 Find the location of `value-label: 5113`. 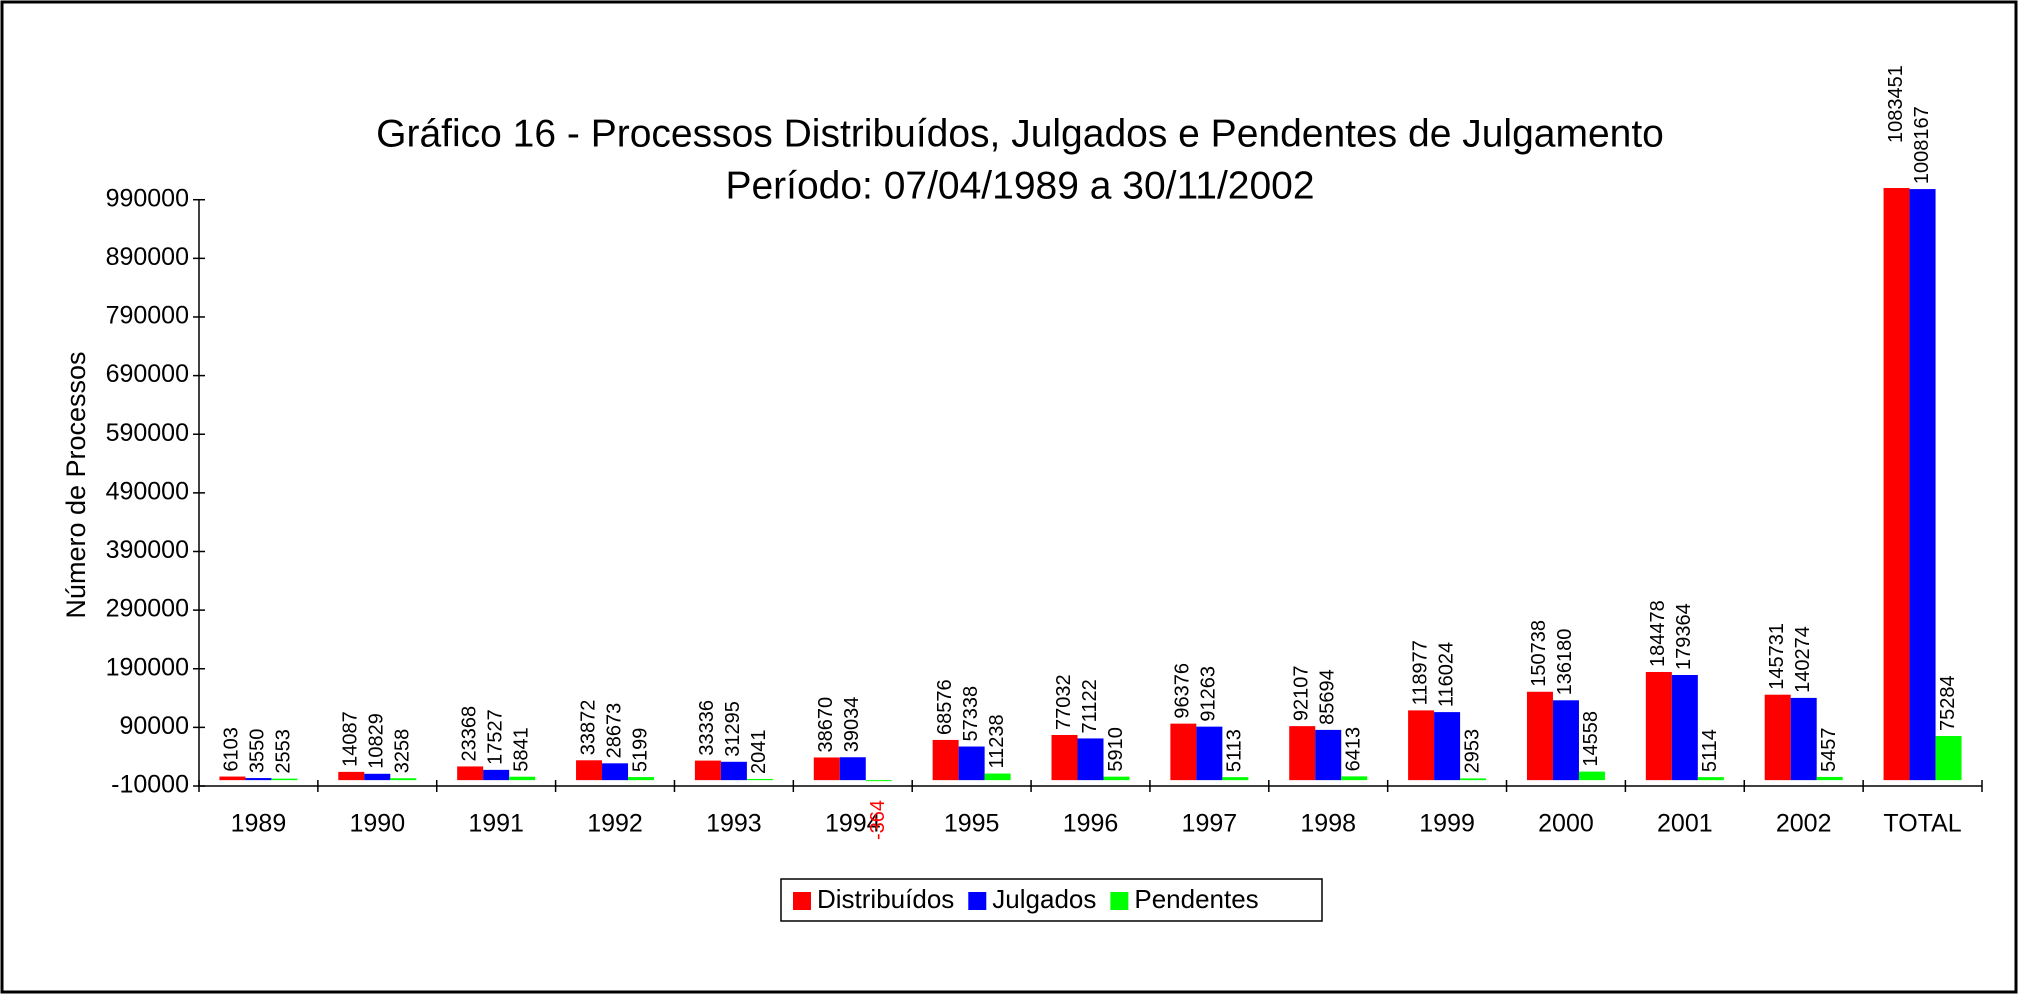

value-label: 5113 is located at coordinates (1235, 750).